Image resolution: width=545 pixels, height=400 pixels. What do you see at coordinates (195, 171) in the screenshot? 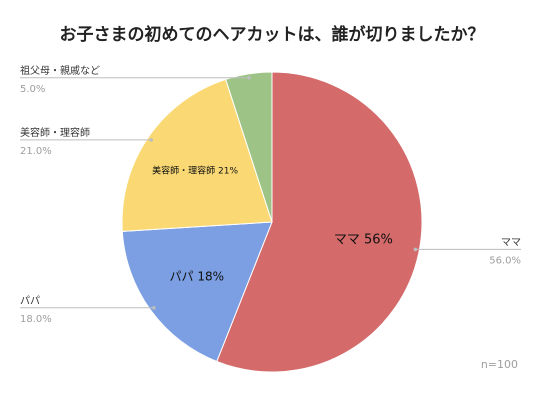
I see `slice-inner-label: 美容師・理容師 21%` at bounding box center [195, 171].